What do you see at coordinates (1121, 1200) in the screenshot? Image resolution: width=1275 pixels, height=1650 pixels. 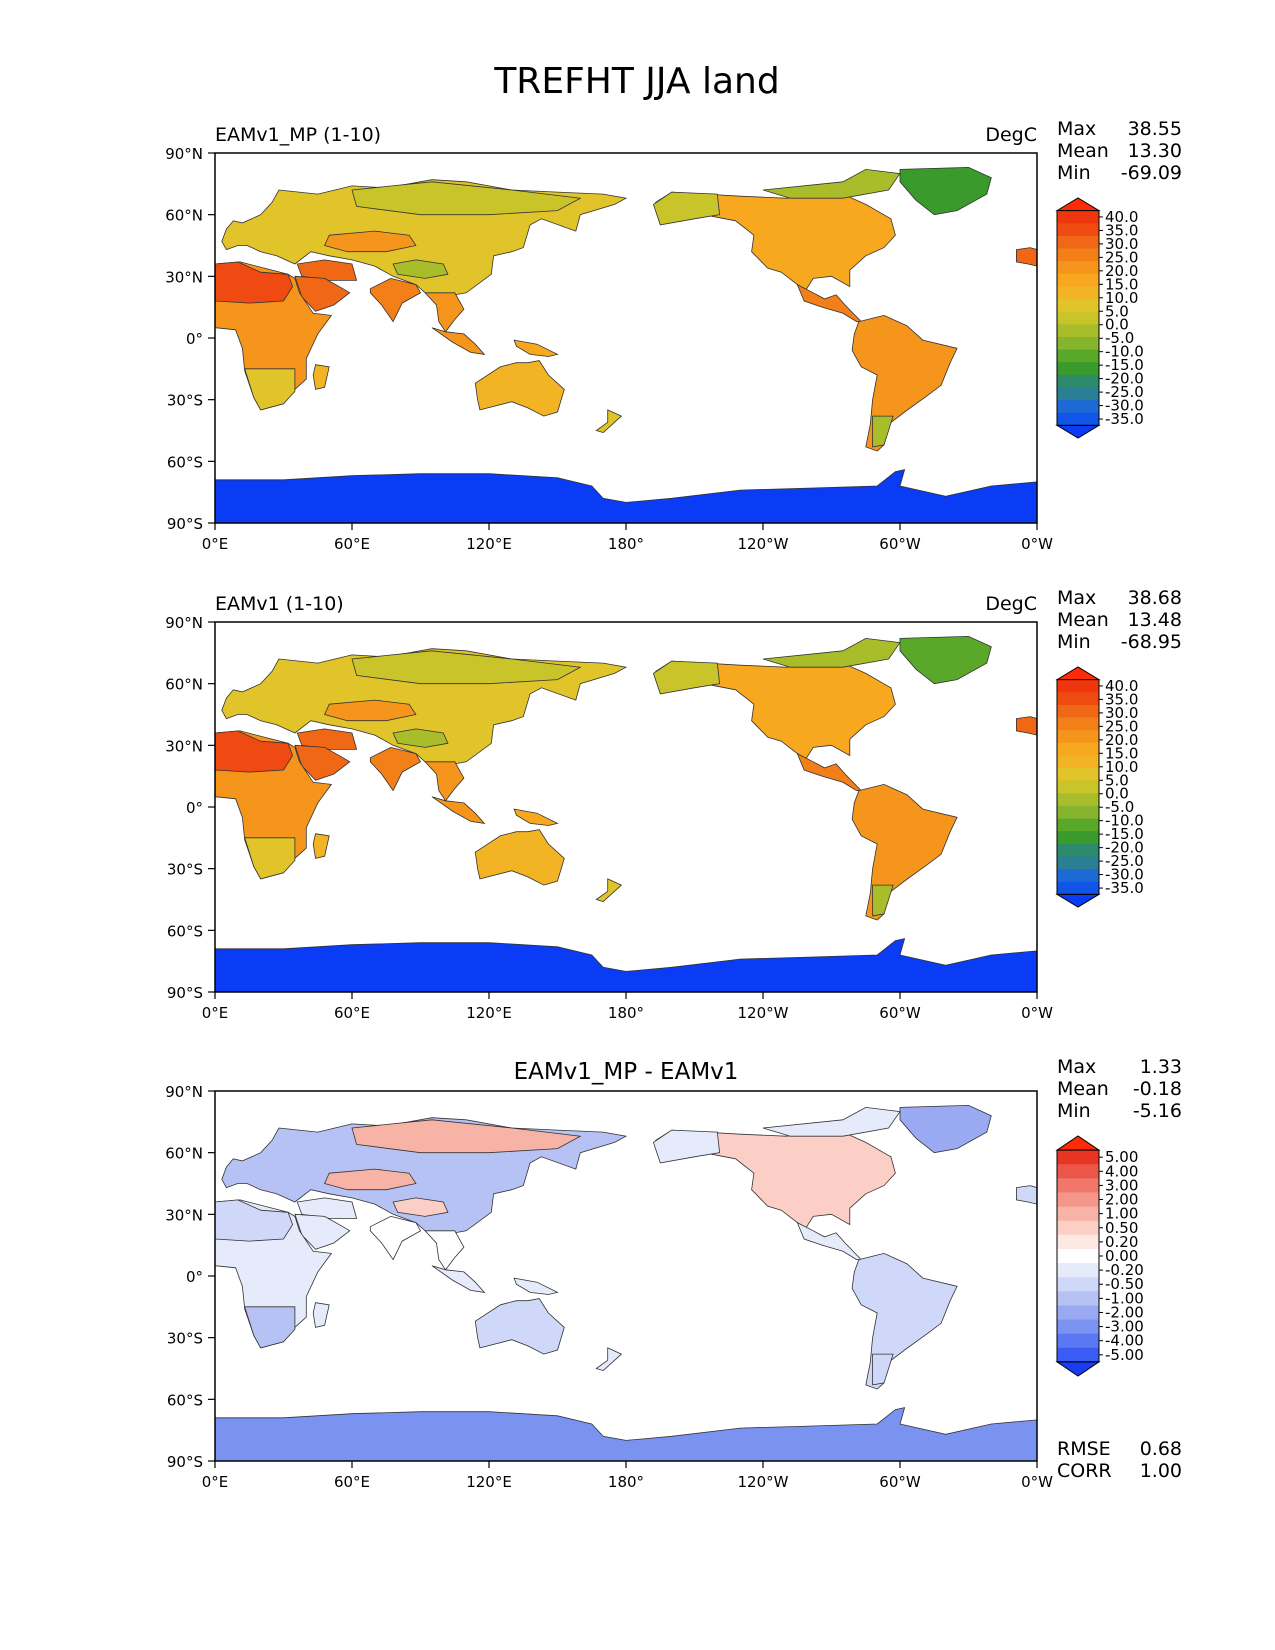 I see `colorbar-tick-label: 2.00` at bounding box center [1121, 1200].